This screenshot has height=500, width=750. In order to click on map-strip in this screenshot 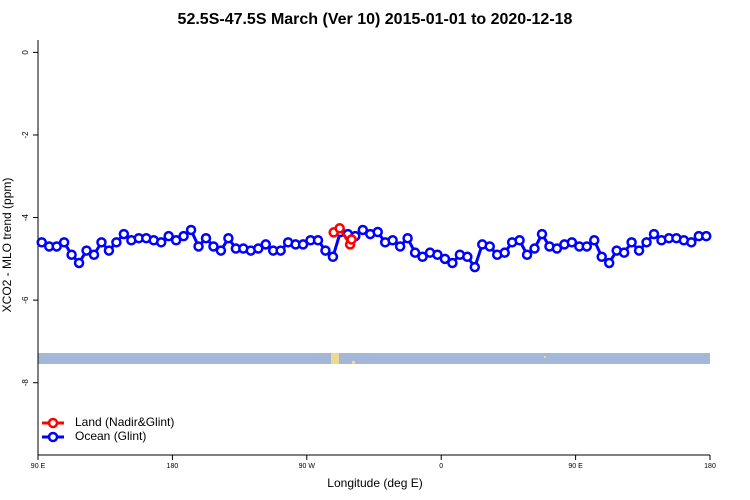, I will do `click(374, 358)`.